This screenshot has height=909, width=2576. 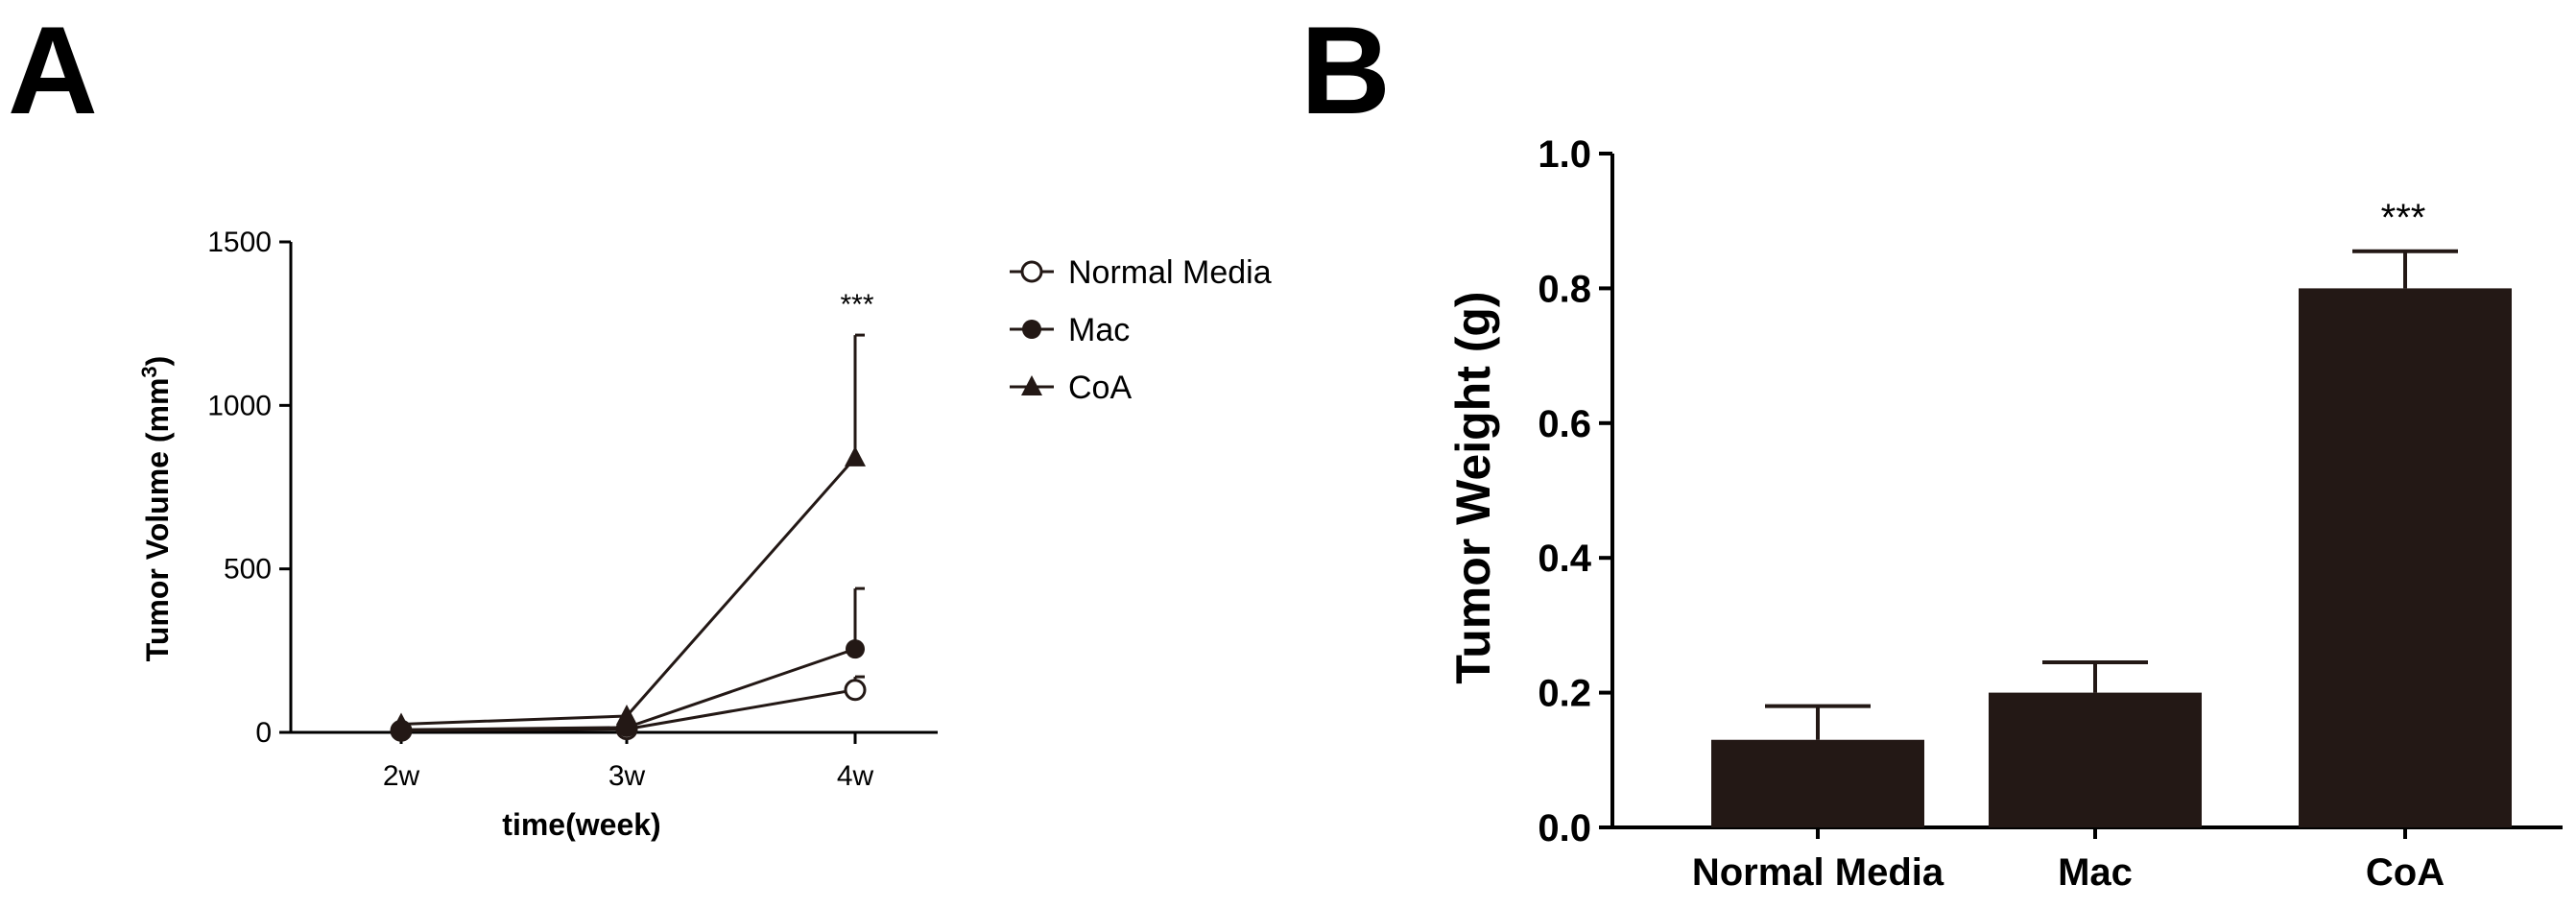 I want to click on a-x-tick-label: 2w, so click(x=401, y=776).